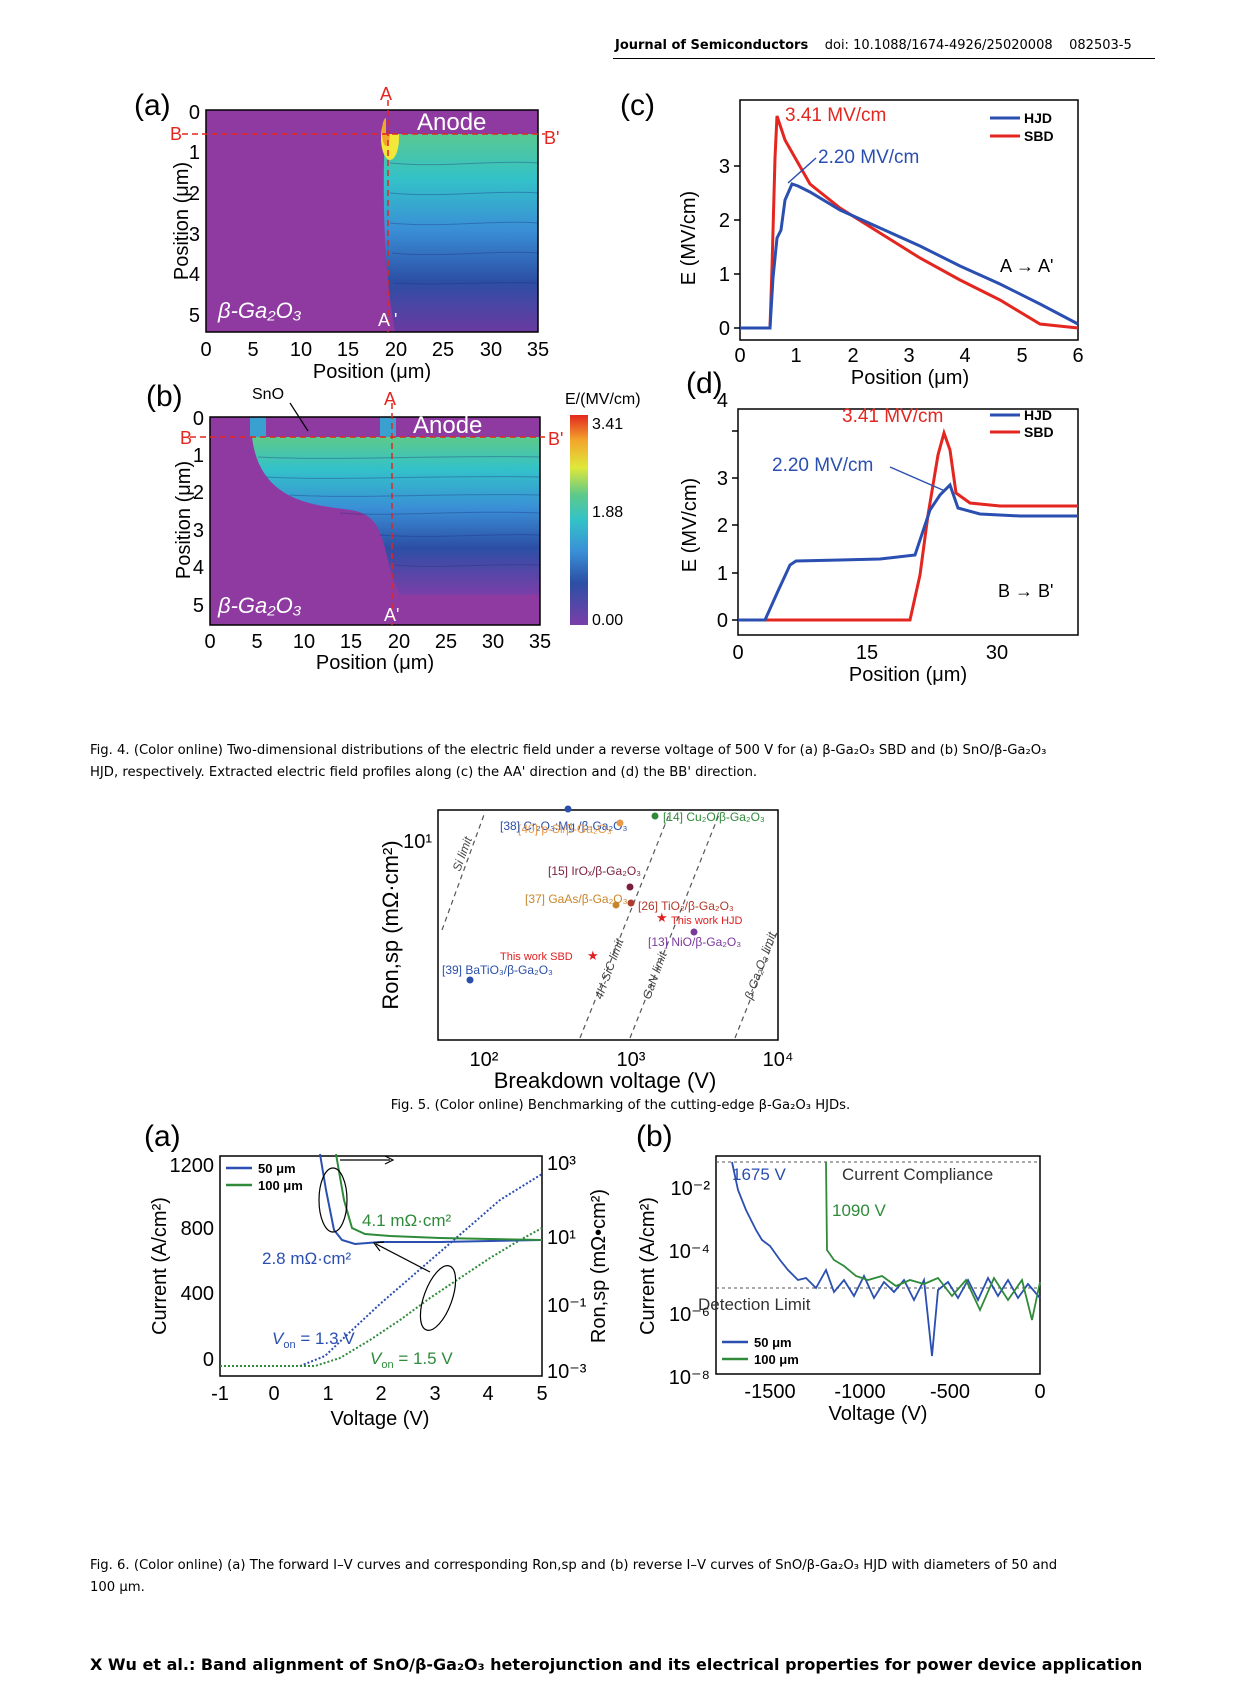  I want to click on peak-sbd: 3.41 MV/cm, so click(835, 115).